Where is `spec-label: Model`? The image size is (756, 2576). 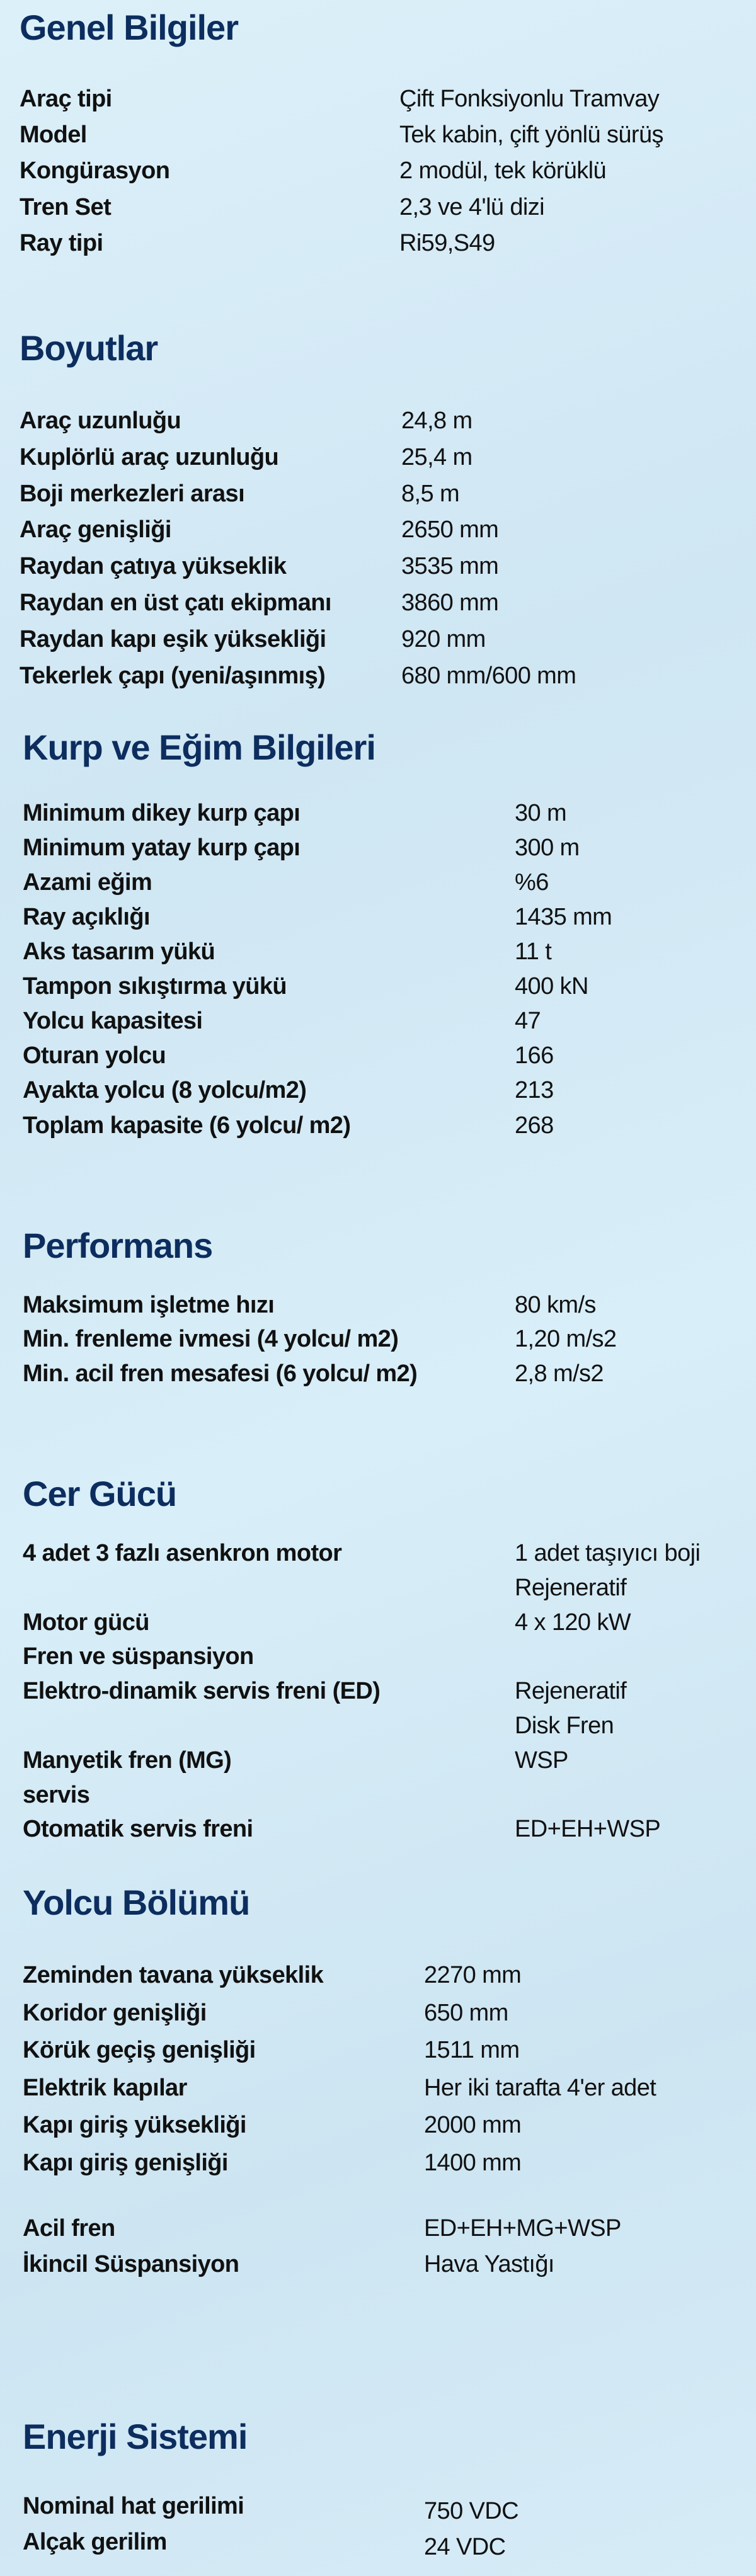
spec-label: Model is located at coordinates (53, 135).